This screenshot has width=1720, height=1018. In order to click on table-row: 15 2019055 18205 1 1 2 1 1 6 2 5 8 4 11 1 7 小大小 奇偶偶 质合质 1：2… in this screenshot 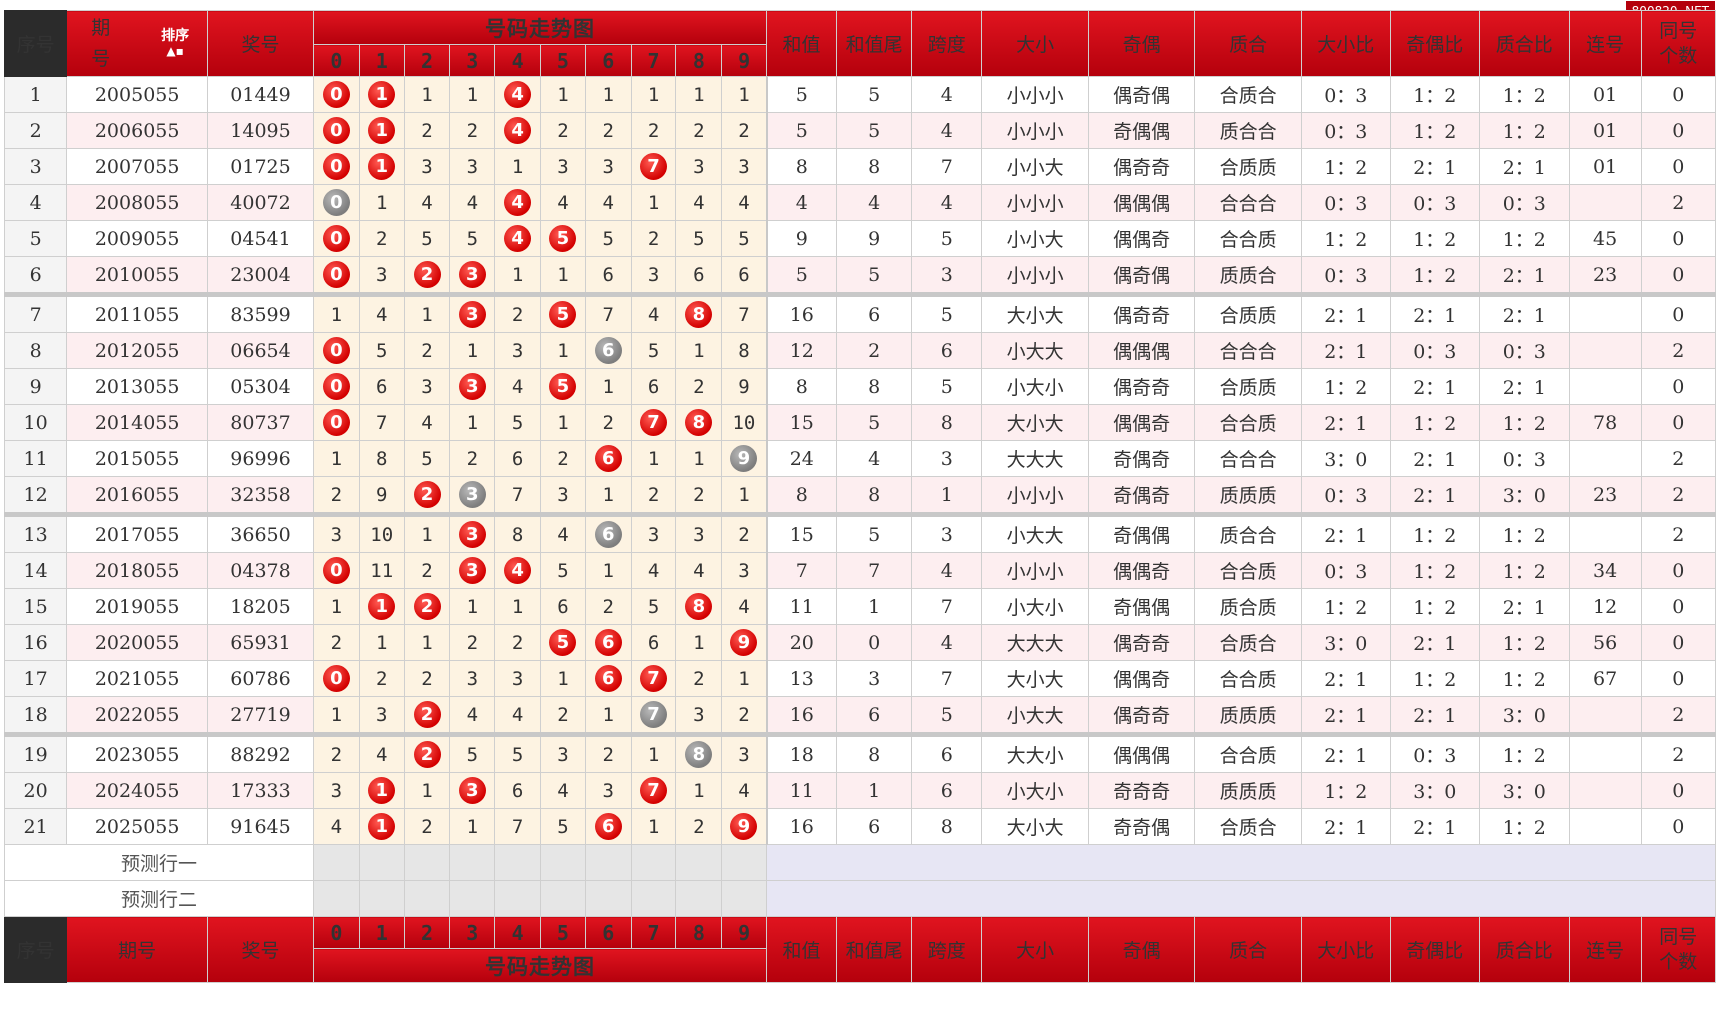, I will do `click(860, 606)`.